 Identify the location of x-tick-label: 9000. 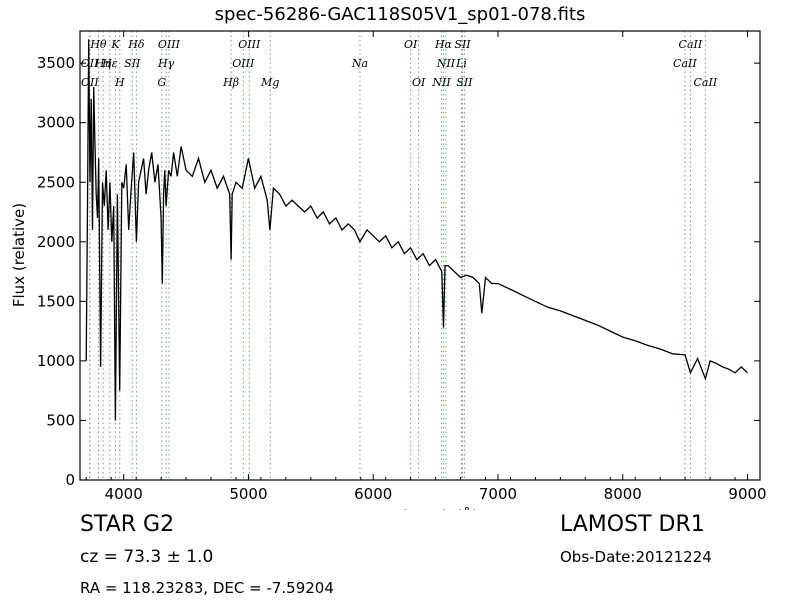
(747, 494).